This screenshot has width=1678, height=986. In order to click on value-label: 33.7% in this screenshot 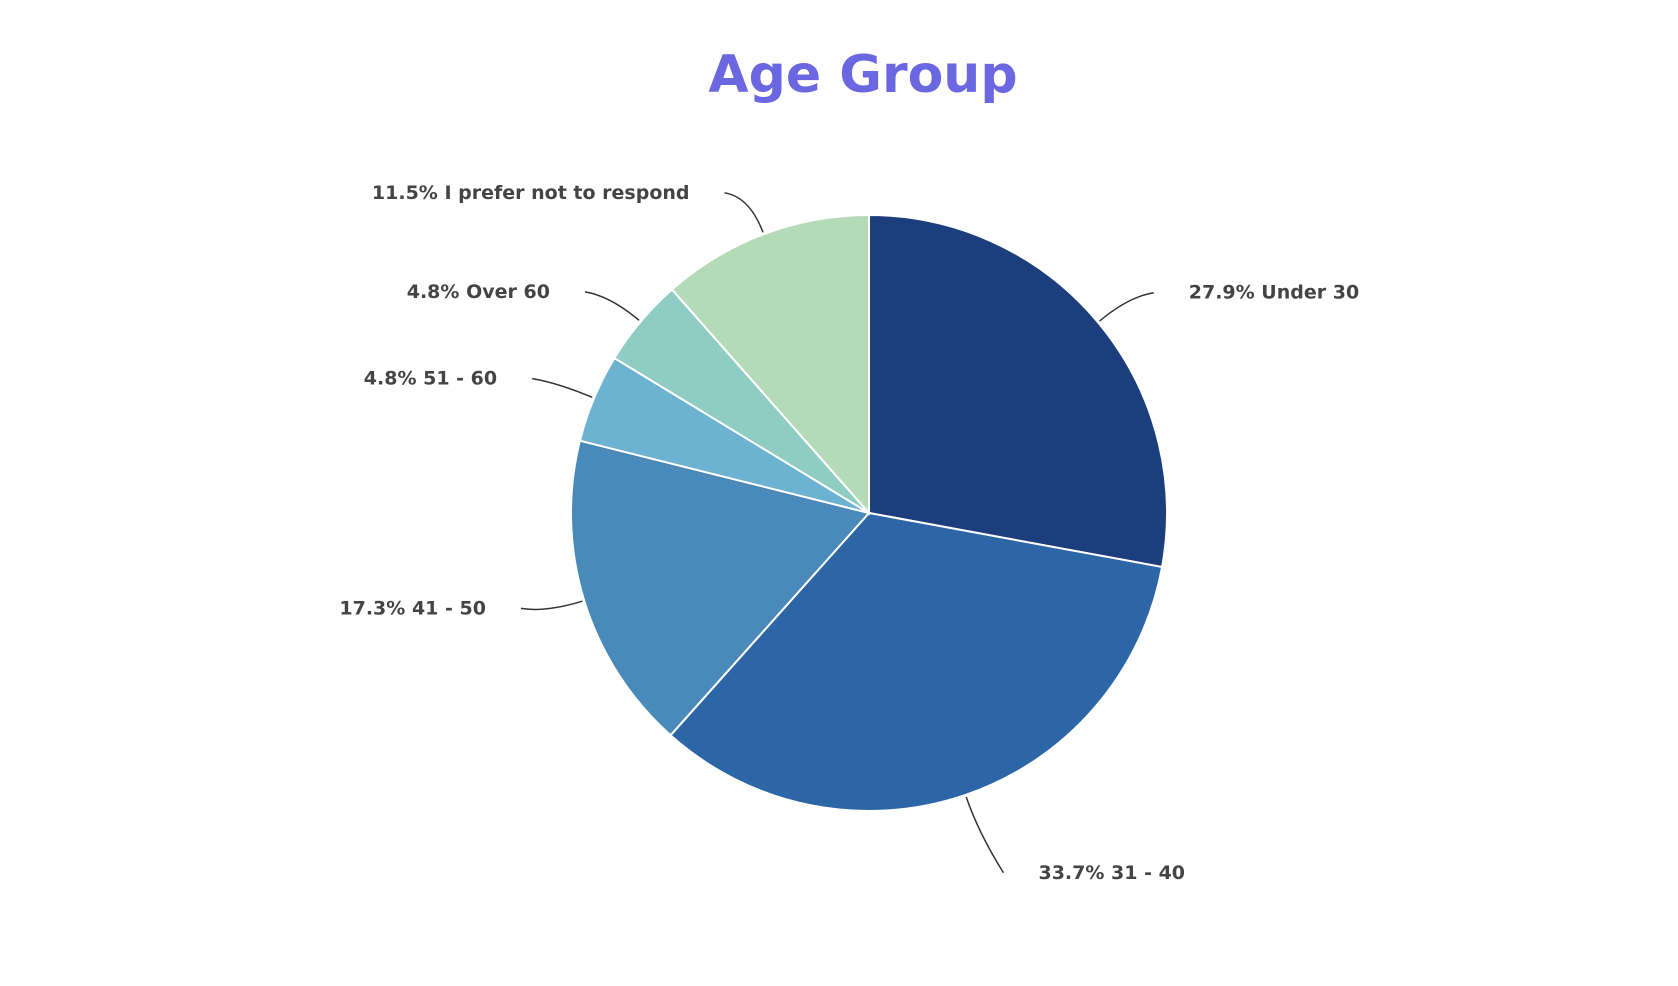, I will do `click(1071, 872)`.